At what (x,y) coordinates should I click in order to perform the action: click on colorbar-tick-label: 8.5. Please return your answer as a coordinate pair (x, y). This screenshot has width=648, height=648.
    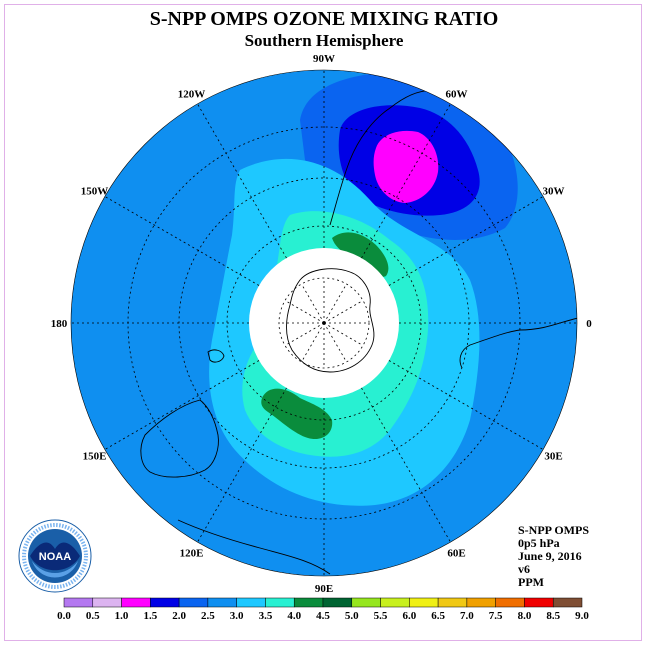
    Looking at the image, I should click on (553, 616).